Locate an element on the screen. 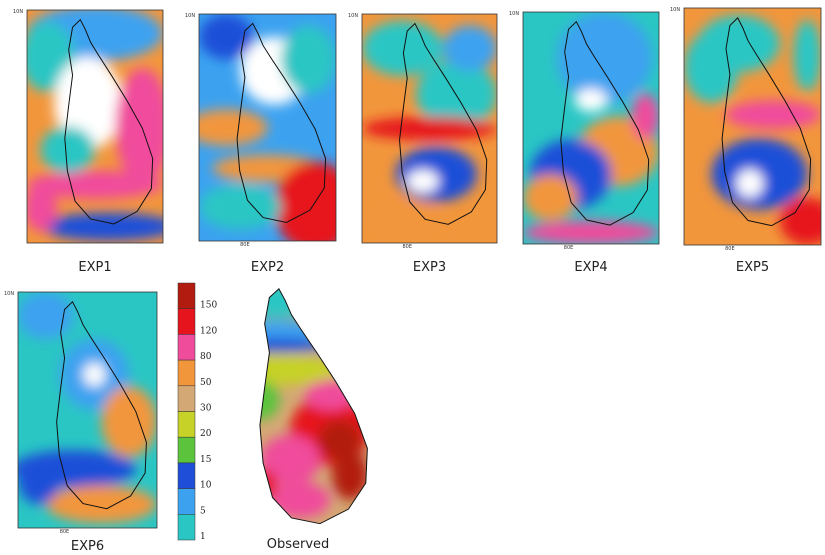  map-panel: 10N 80E EXP2 is located at coordinates (261, 144).